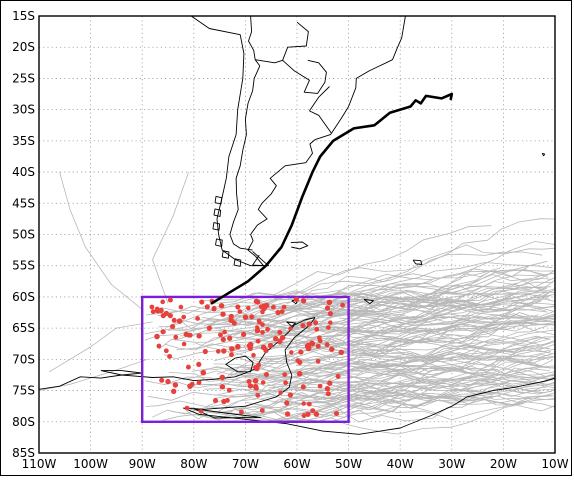  Describe the element at coordinates (245, 133) in the screenshot. I see `chile-argentina-border` at that location.